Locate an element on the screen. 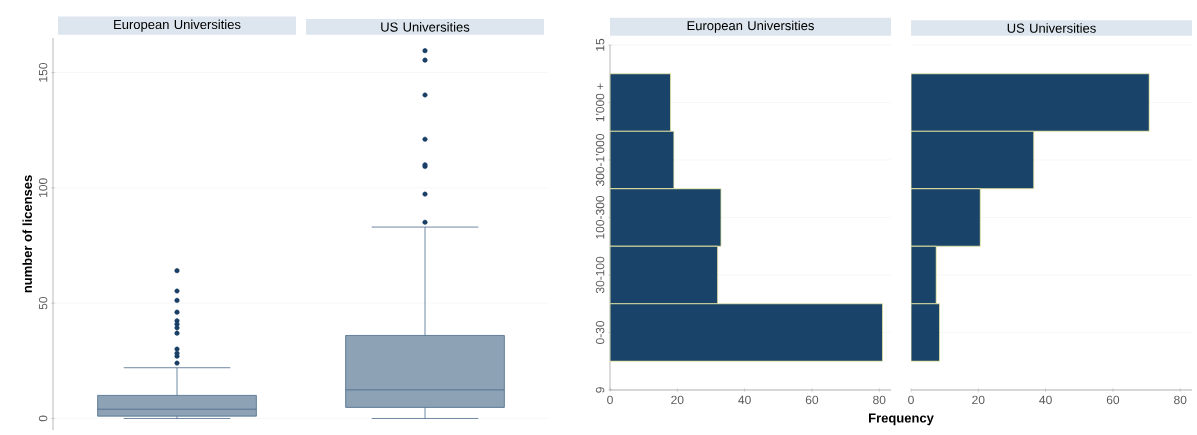 The width and height of the screenshot is (1197, 435). x-axis-title: Frequency is located at coordinates (901, 419).